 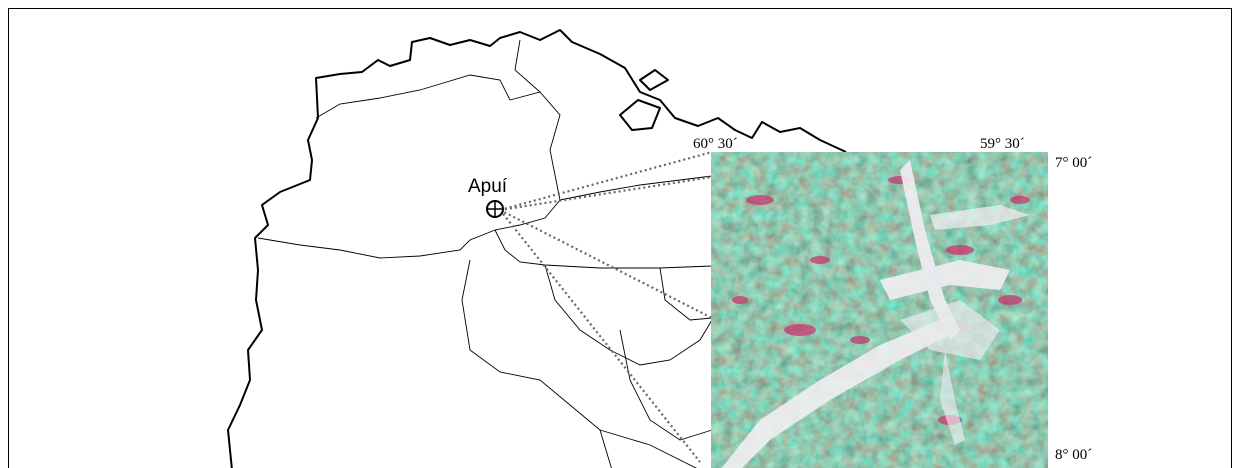 I want to click on coordinate-label: 8° 00´, so click(x=1073, y=455).